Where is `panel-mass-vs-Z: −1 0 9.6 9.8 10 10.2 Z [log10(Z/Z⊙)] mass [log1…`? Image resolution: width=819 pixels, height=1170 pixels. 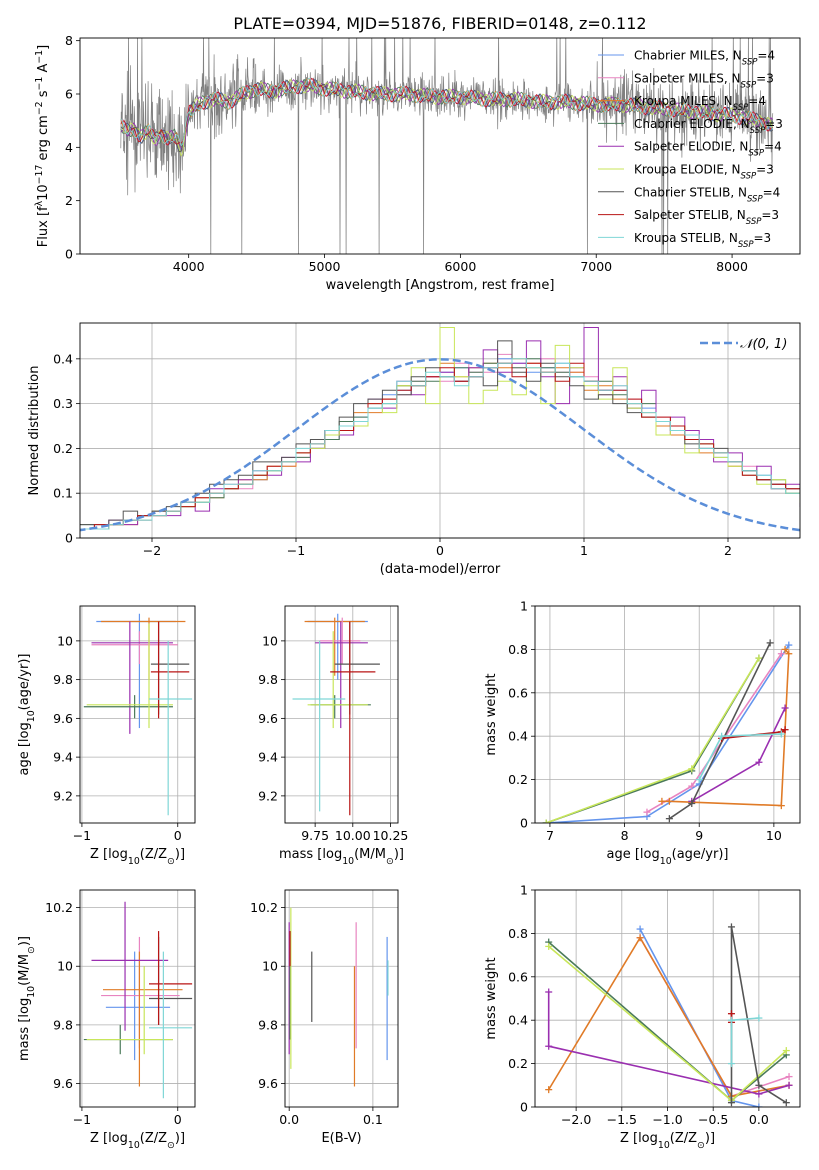
panel-mass-vs-Z: −1 0 9.6 9.8 10 10.2 Z [log10(Z/Z⊙)] mass [log1… is located at coordinates (106, 1020).